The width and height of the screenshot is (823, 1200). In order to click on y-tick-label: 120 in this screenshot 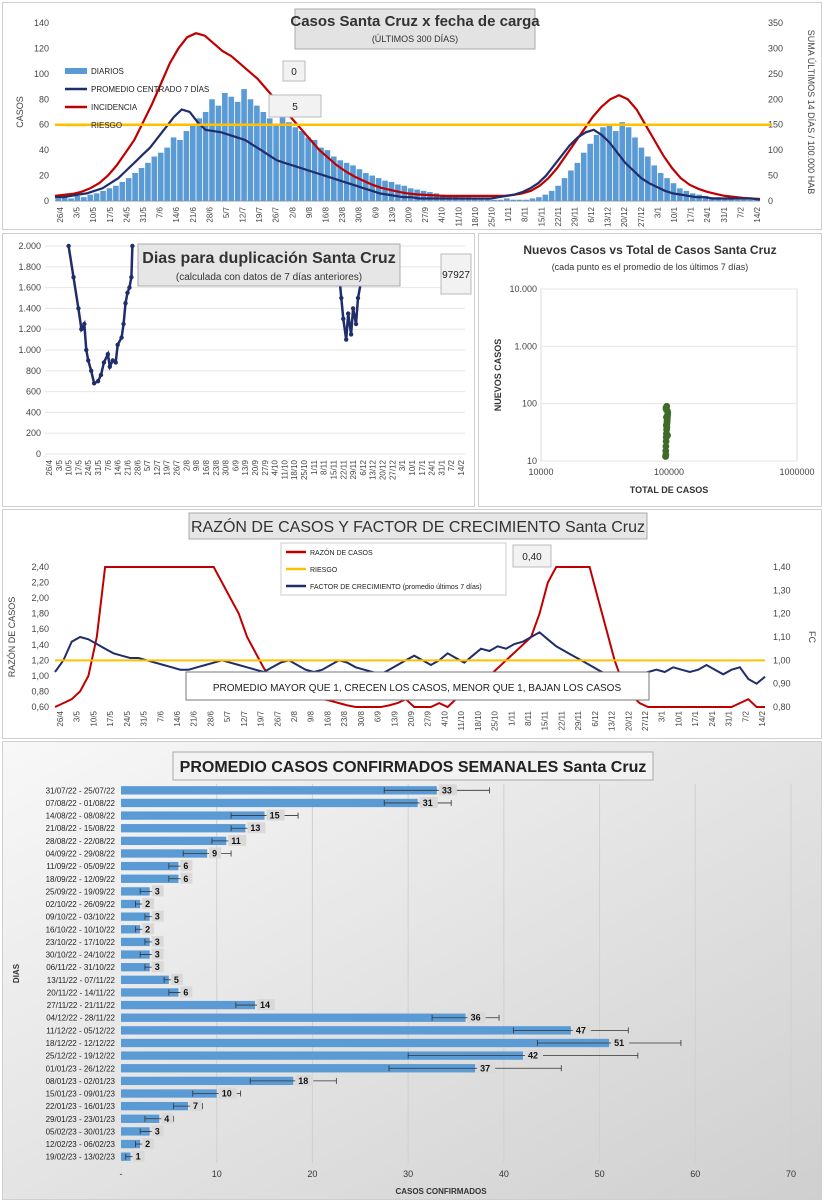, I will do `click(41, 48)`.